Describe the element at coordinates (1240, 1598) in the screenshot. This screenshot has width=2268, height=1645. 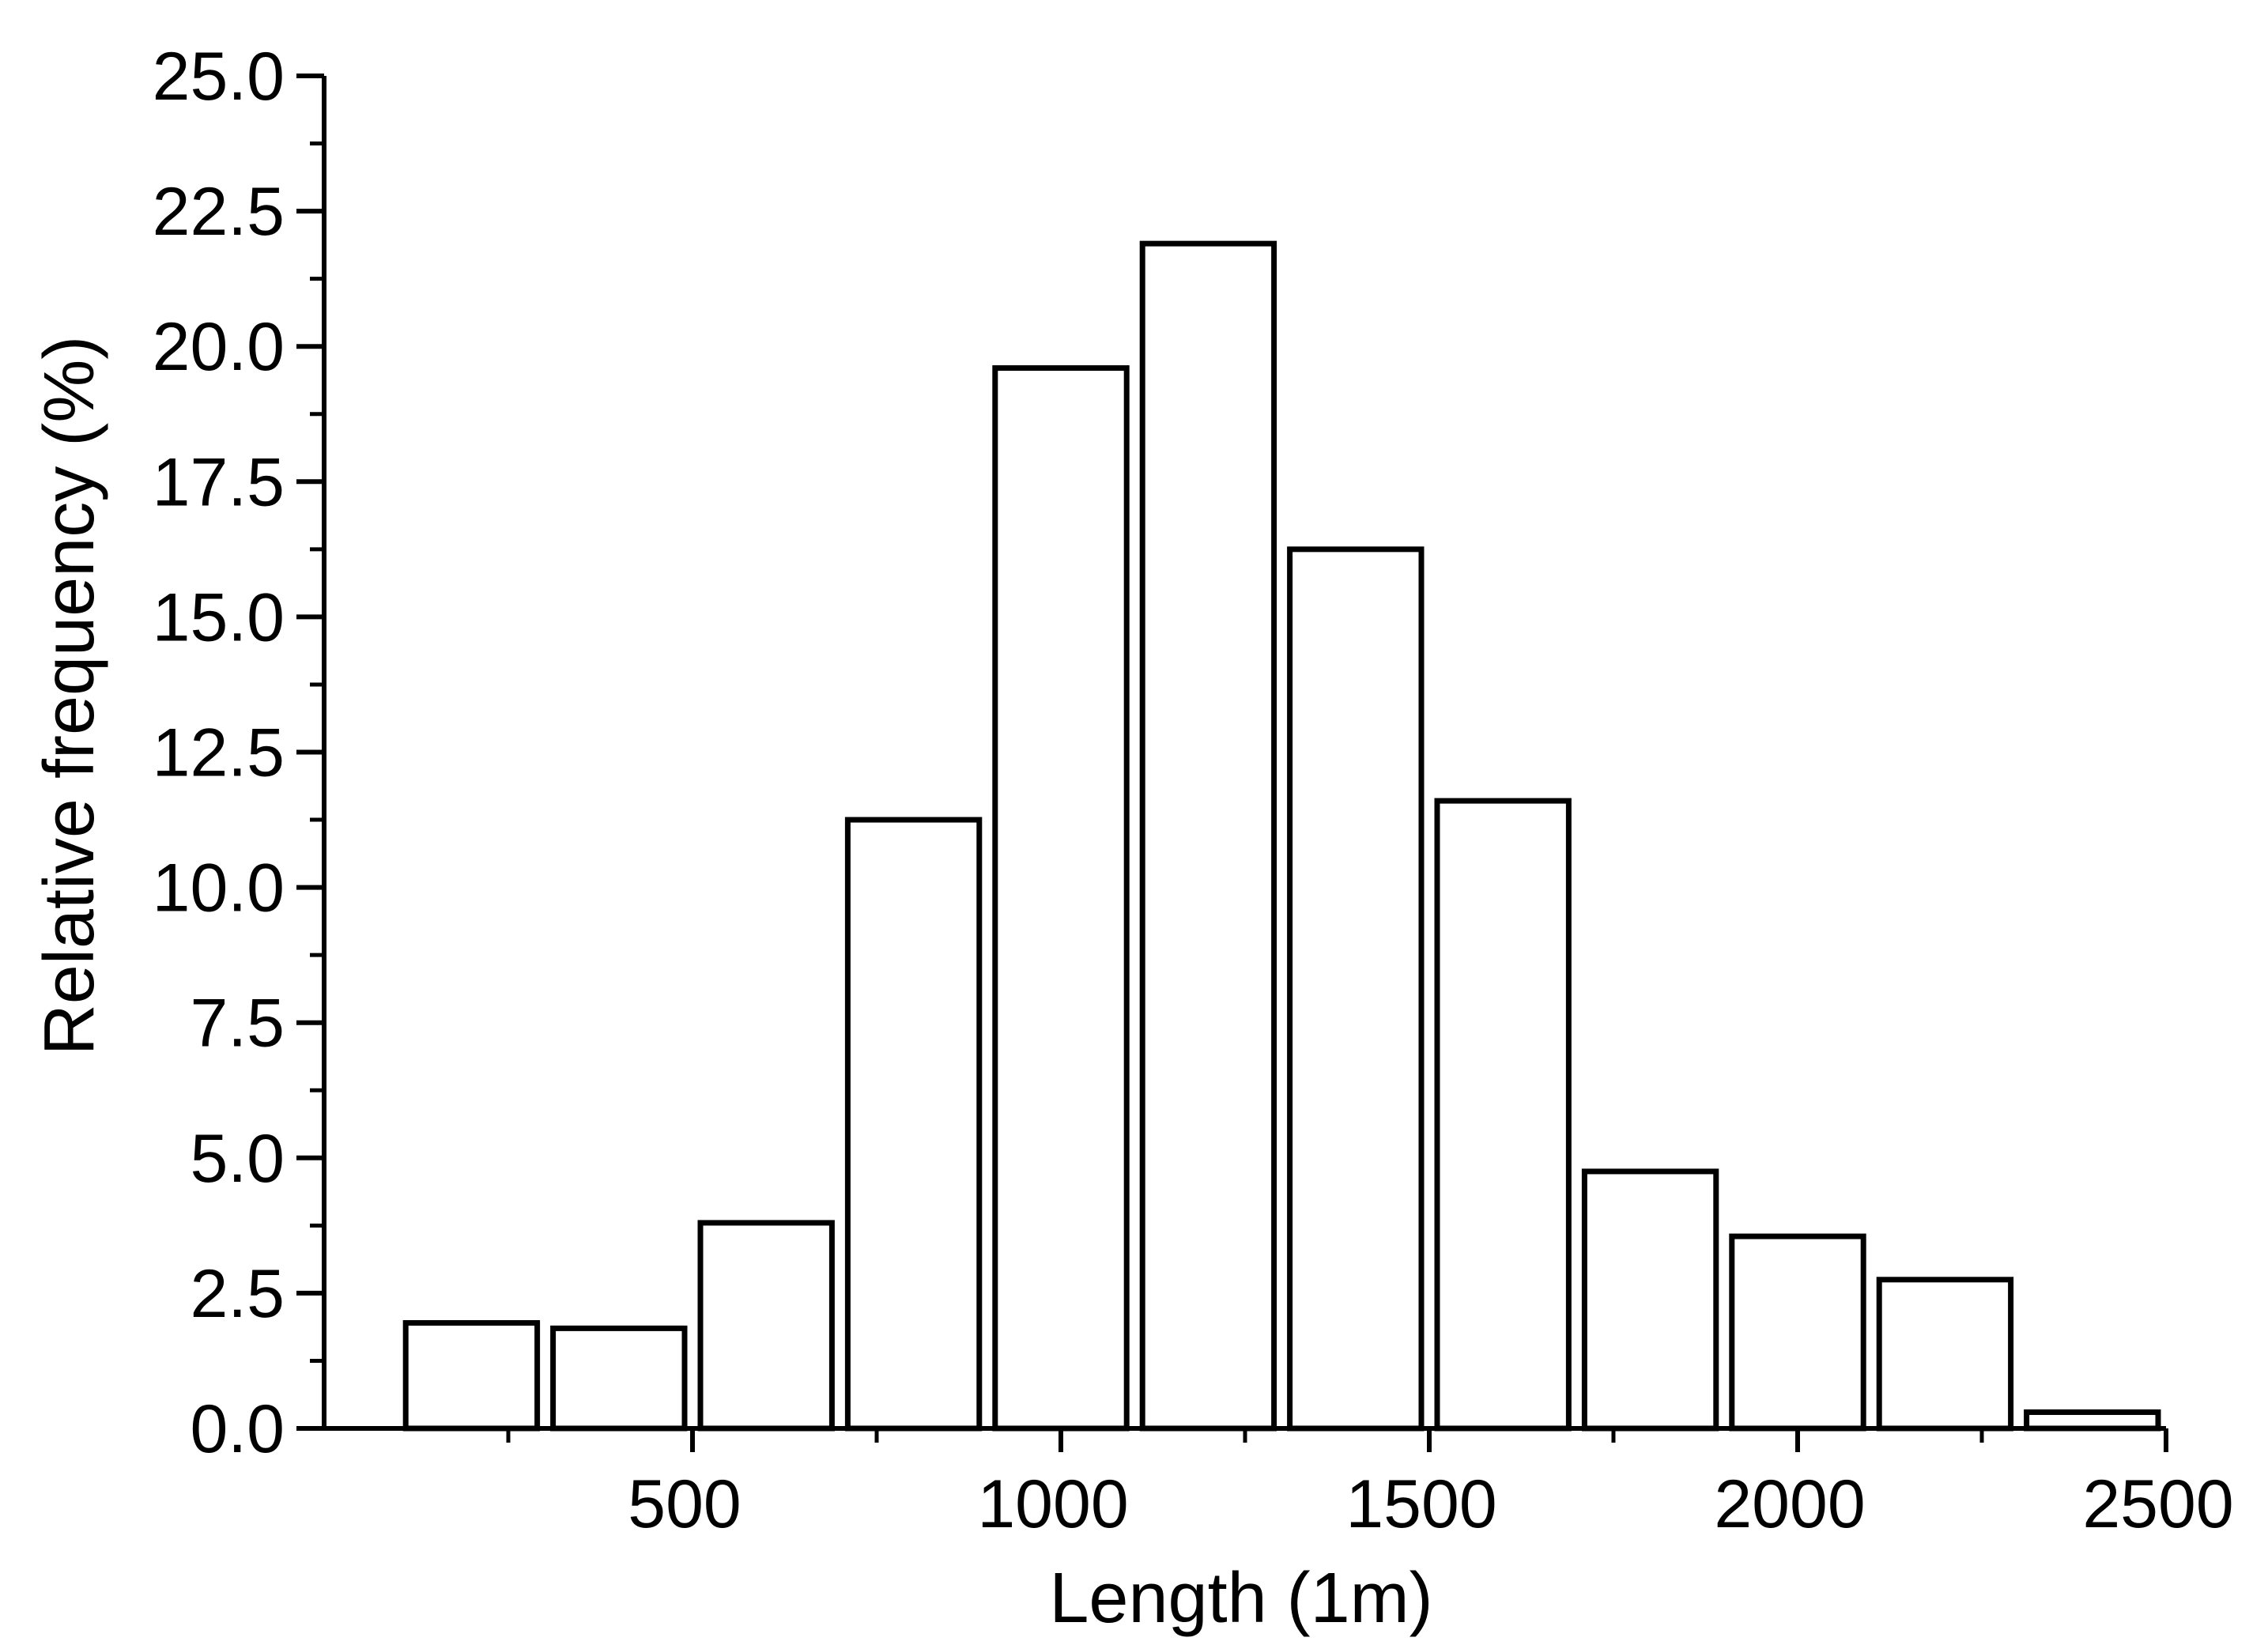
I see `x-axis-label: Length (1m)` at that location.